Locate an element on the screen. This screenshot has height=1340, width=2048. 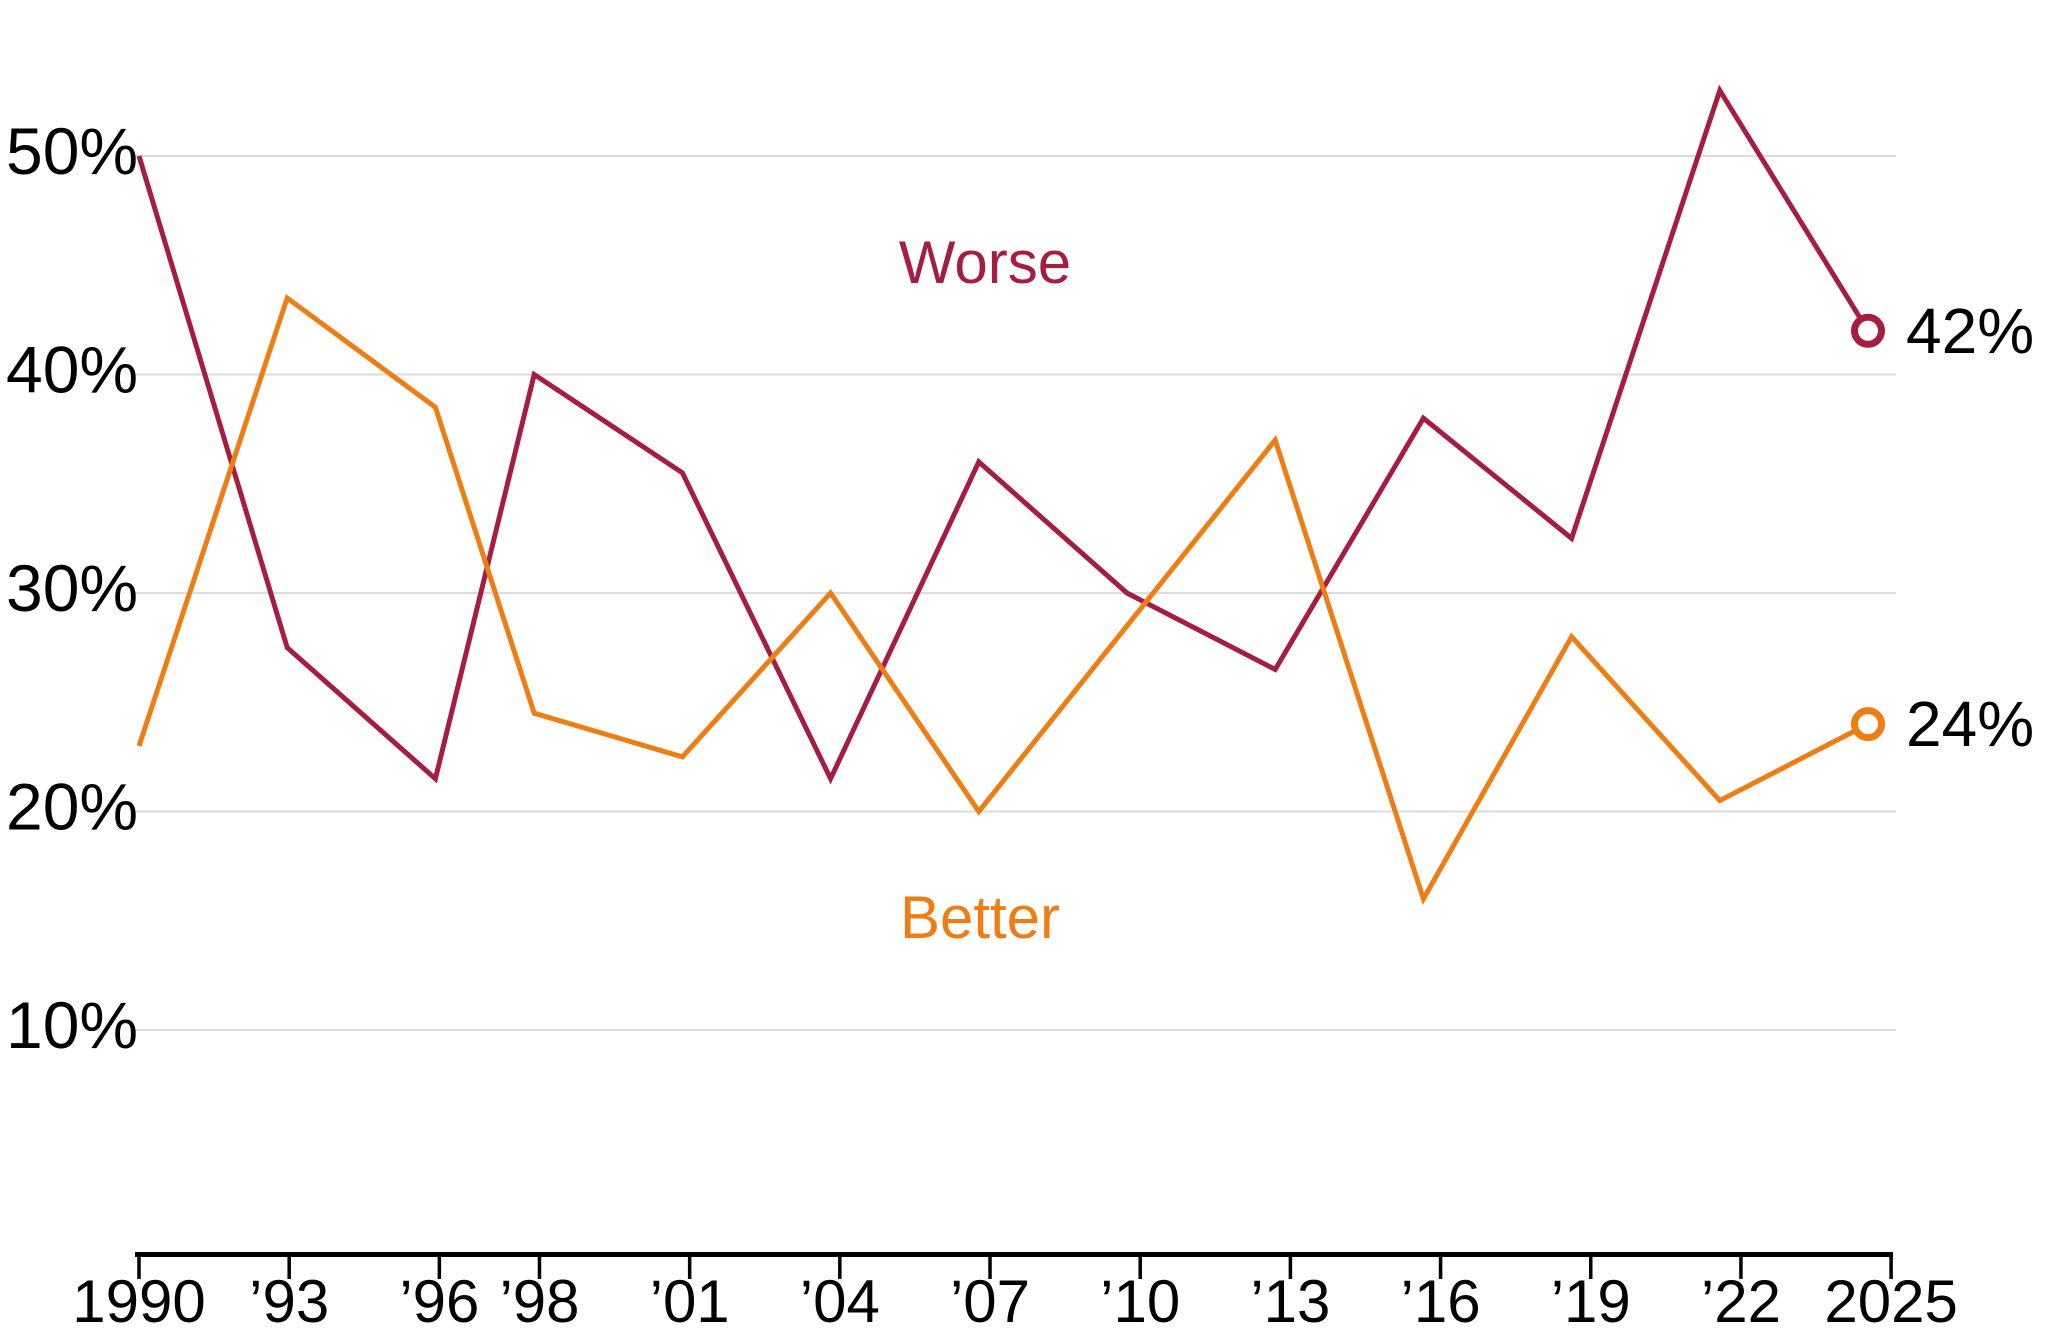
y-axis-label: 40% is located at coordinates (72, 370).